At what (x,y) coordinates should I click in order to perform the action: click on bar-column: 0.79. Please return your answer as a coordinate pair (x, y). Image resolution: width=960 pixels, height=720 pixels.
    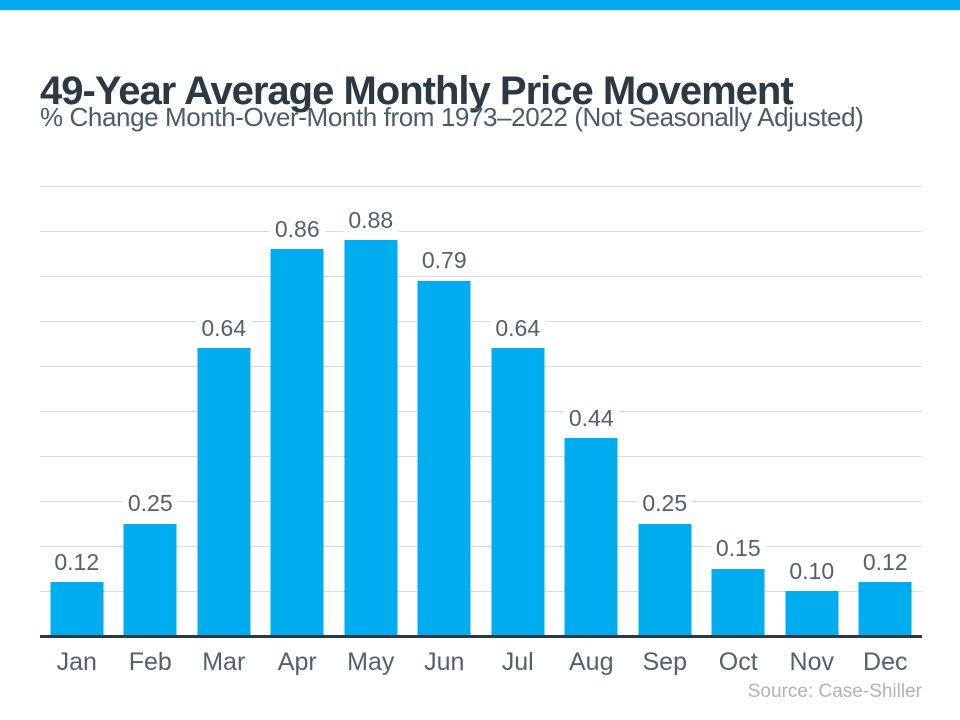
    Looking at the image, I should click on (445, 411).